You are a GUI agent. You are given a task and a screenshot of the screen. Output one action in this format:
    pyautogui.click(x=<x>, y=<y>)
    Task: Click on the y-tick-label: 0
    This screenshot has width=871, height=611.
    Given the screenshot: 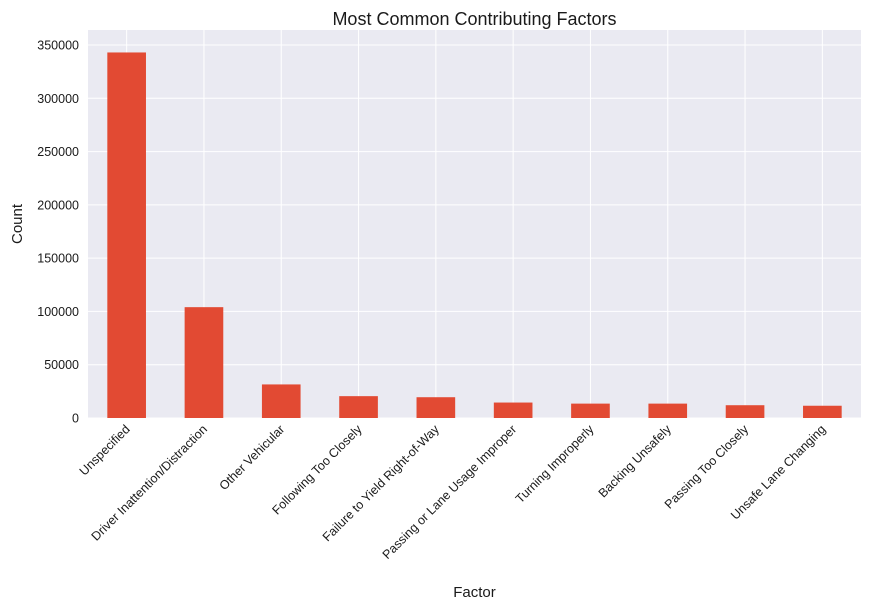 What is the action you would take?
    pyautogui.click(x=75, y=419)
    